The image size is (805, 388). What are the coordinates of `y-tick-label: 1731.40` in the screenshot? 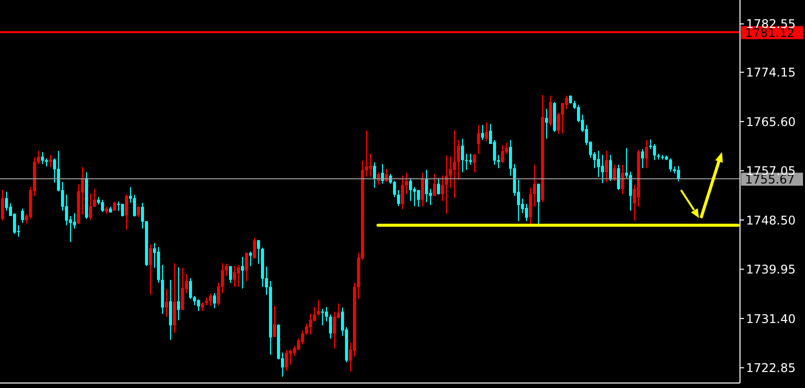 It's located at (771, 319).